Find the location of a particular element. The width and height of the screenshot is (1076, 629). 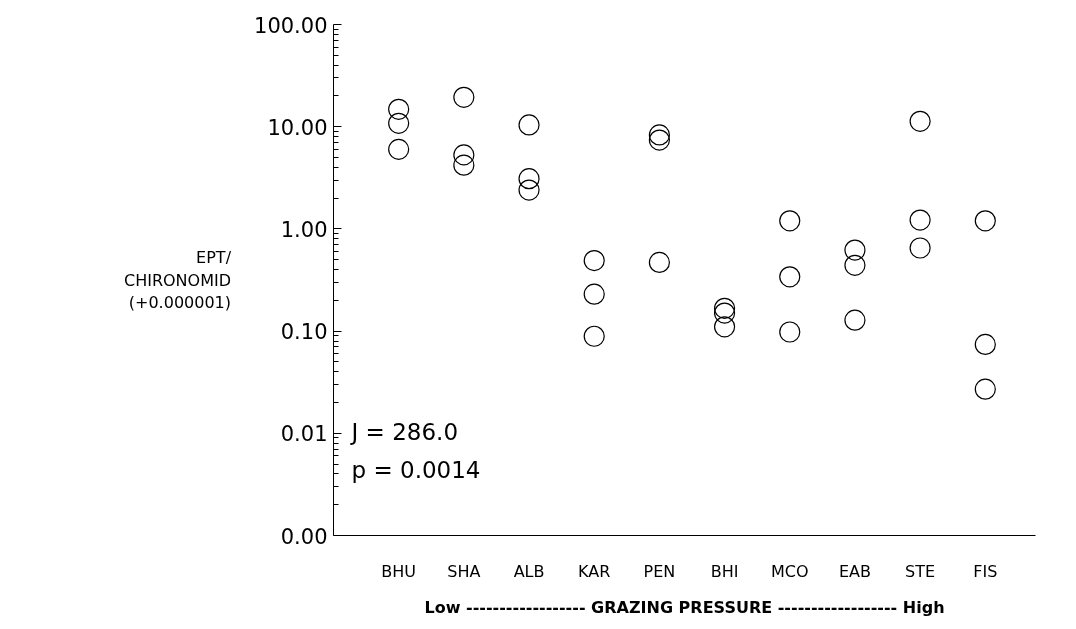

x-tick-label: FIS is located at coordinates (985, 571).